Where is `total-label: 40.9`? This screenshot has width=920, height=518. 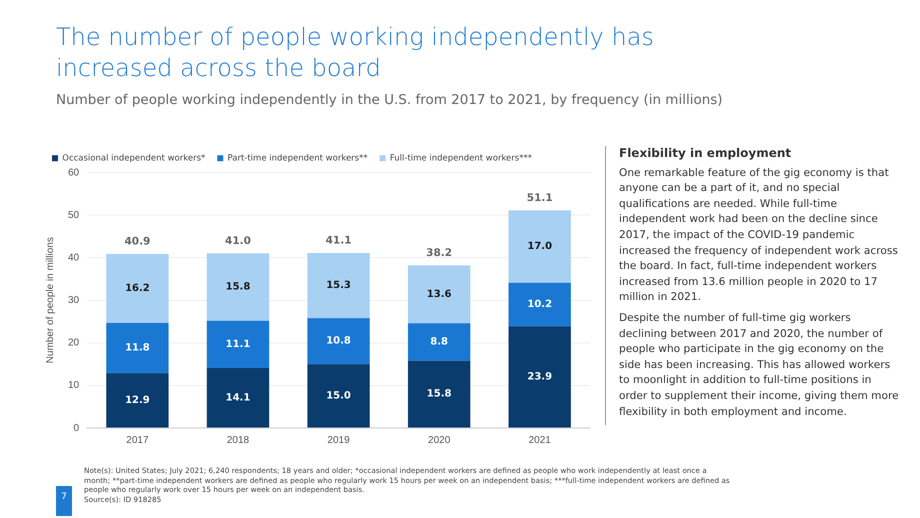 total-label: 40.9 is located at coordinates (137, 242).